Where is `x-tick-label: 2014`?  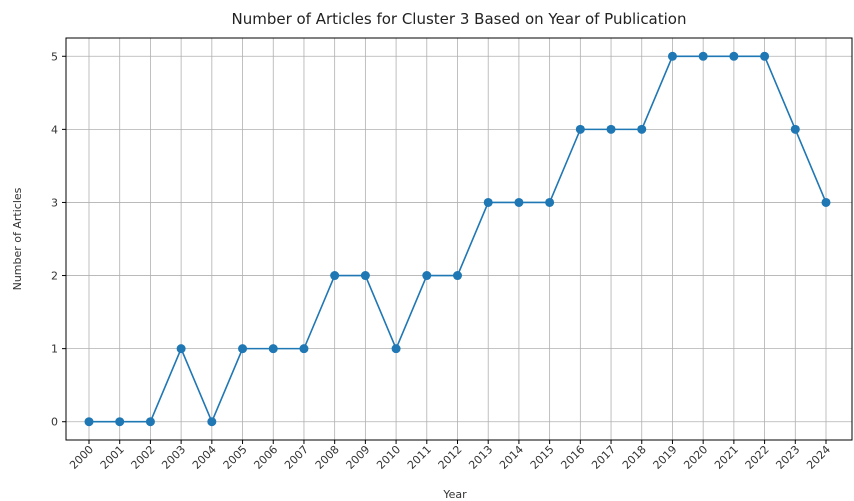
x-tick-label: 2014 is located at coordinates (511, 457).